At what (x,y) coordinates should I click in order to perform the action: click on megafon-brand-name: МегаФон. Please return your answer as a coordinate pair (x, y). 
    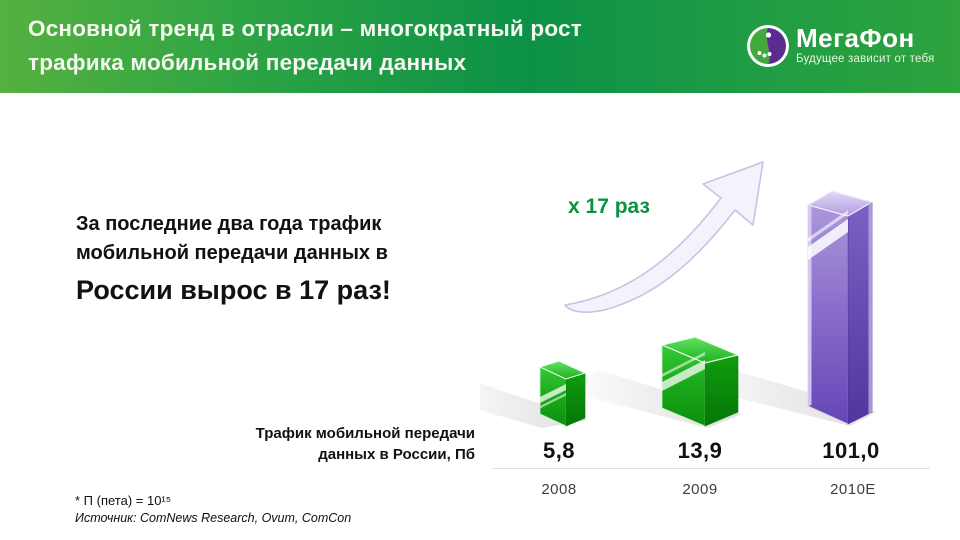
    Looking at the image, I should click on (855, 38).